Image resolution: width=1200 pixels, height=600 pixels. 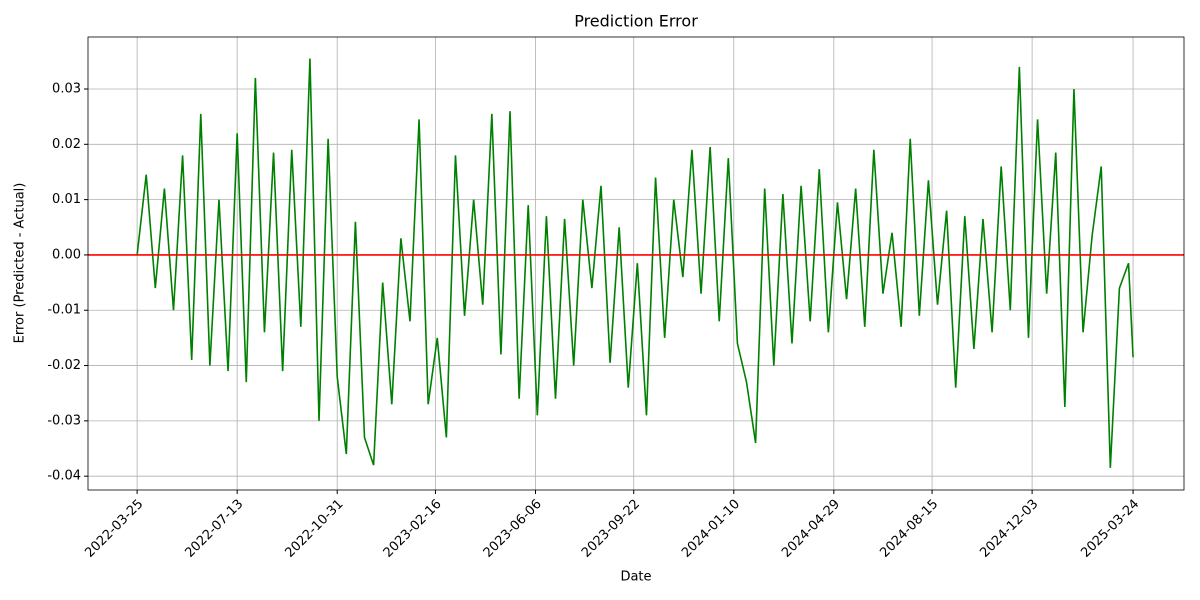 What do you see at coordinates (811, 529) in the screenshot?
I see `x-tick-label: 2024-04-29` at bounding box center [811, 529].